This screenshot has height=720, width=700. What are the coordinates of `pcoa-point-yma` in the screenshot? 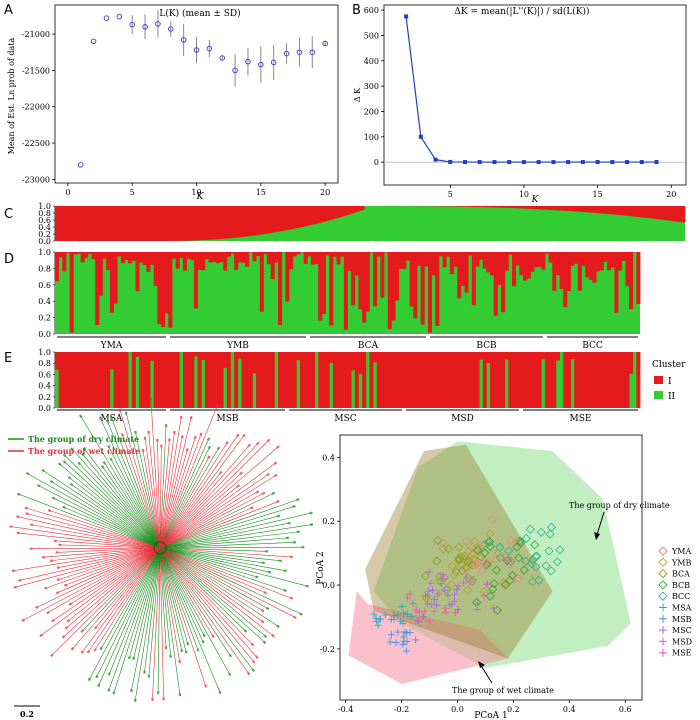 It's located at (469, 551).